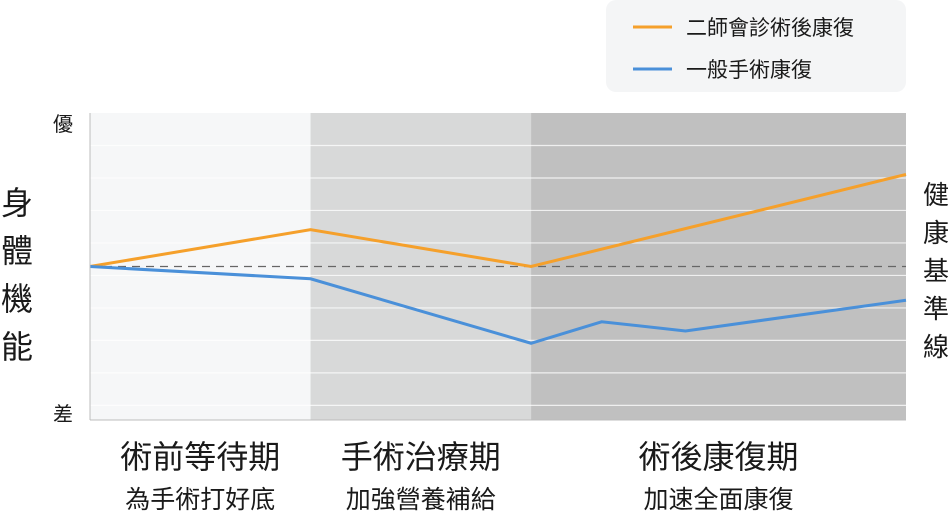 The height and width of the screenshot is (511, 951). Describe the element at coordinates (936, 234) in the screenshot. I see `baseline-label-char: 康` at that location.